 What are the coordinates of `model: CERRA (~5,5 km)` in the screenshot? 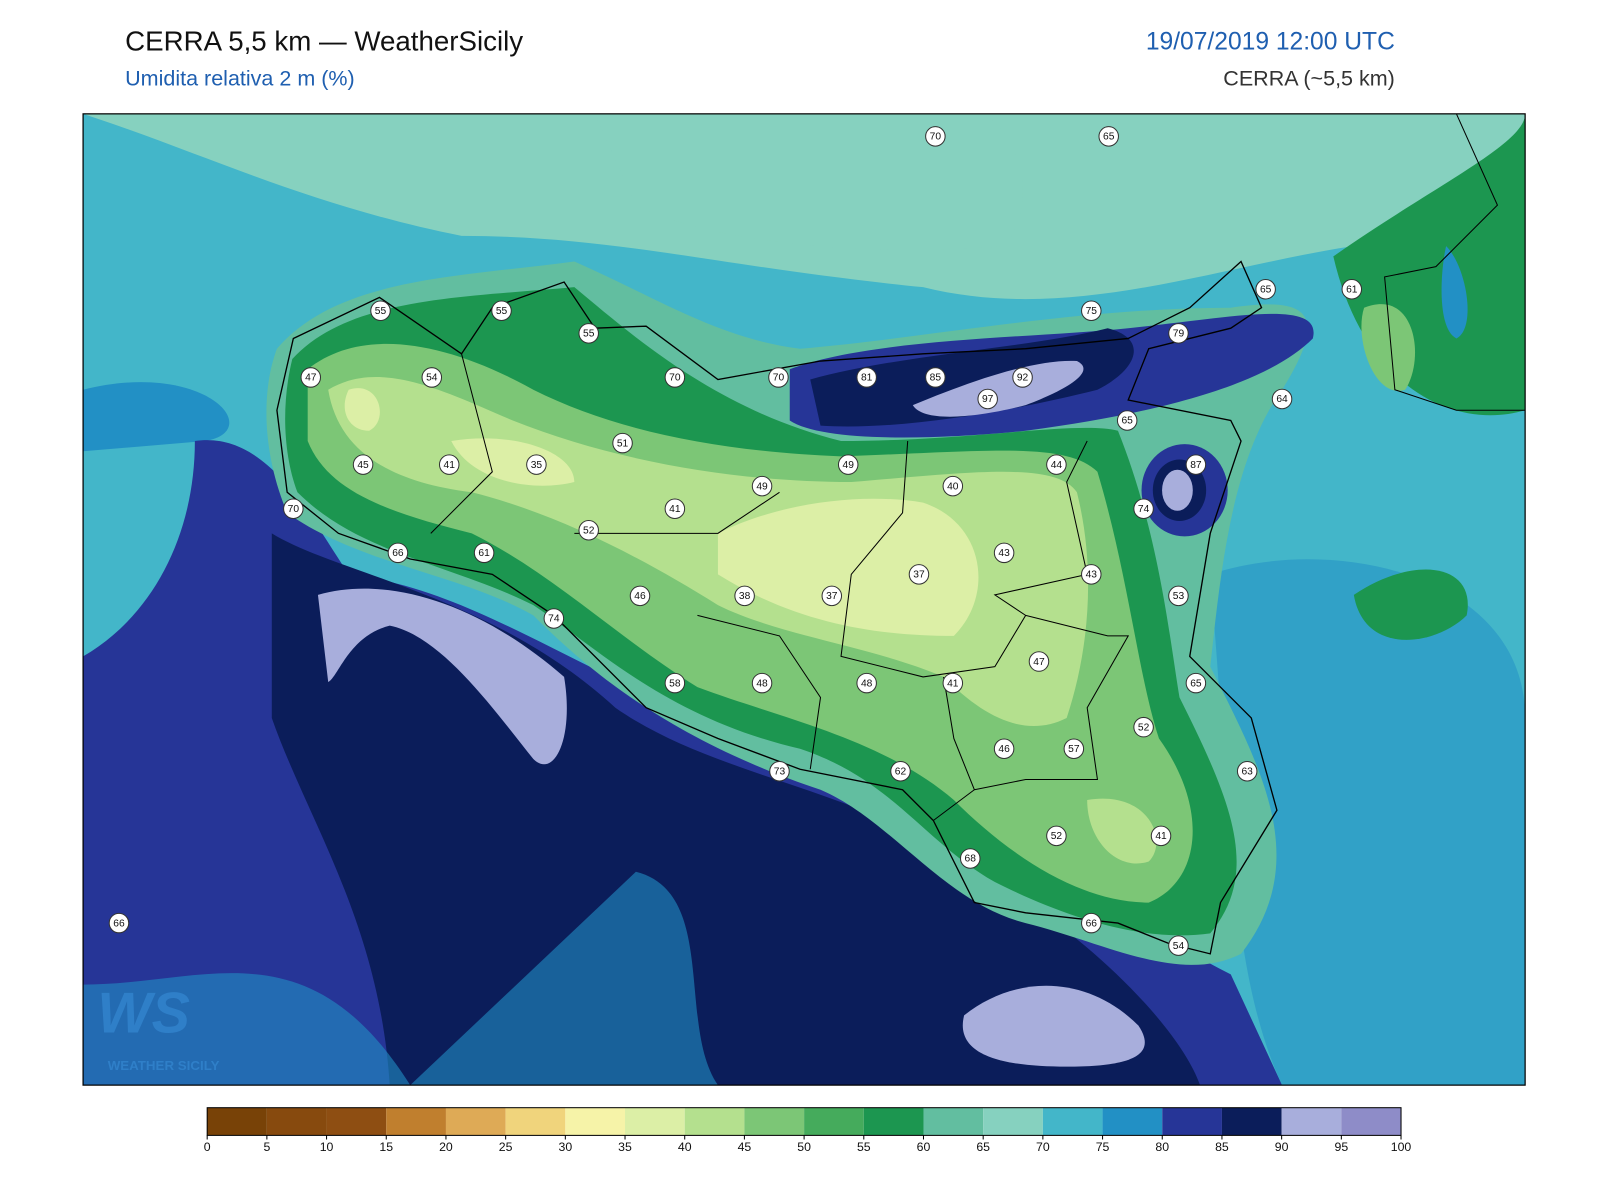 It's located at (1309, 79).